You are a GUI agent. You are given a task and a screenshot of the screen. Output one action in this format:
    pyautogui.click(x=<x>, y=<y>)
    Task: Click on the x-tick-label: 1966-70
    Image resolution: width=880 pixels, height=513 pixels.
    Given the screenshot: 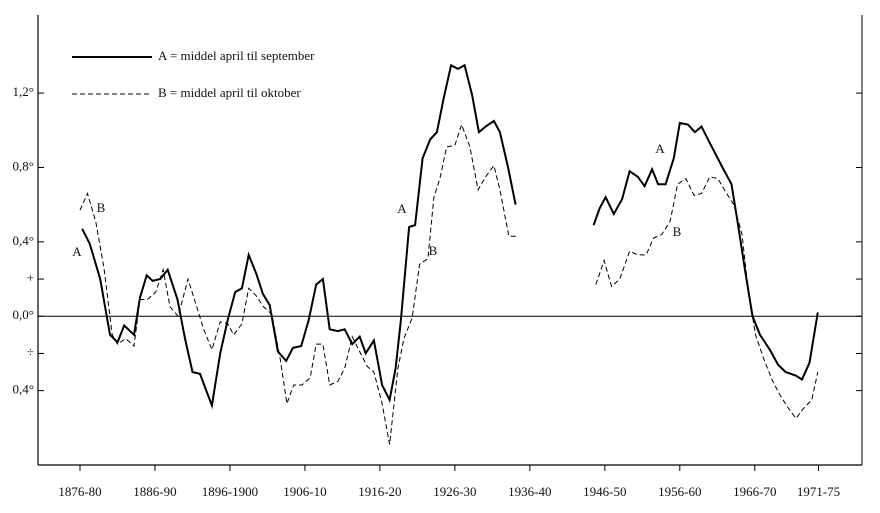 What is the action you would take?
    pyautogui.click(x=754, y=491)
    